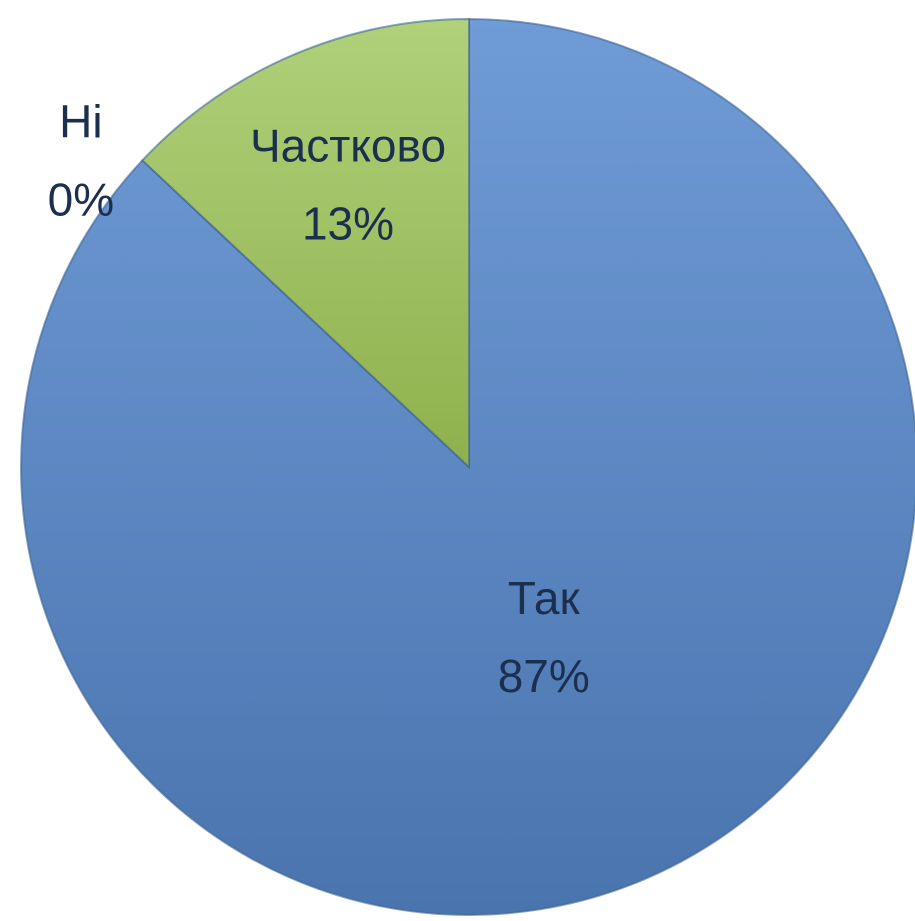 This screenshot has height=921, width=915. What do you see at coordinates (544, 676) in the screenshot?
I see `slice-value-label: 87%` at bounding box center [544, 676].